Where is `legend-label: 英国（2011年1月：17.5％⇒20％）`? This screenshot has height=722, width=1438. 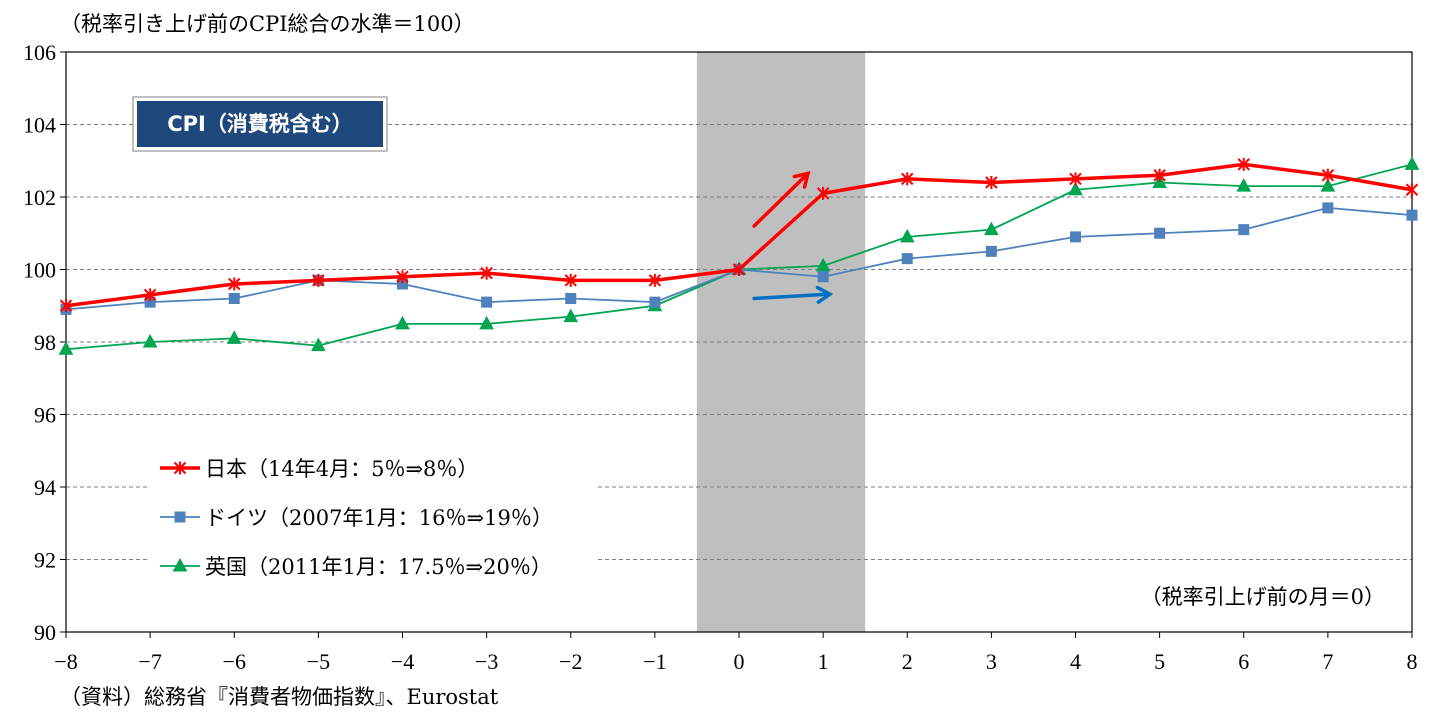
legend-label: 英国（2011年1月：17.5％⇒20％） is located at coordinates (378, 567).